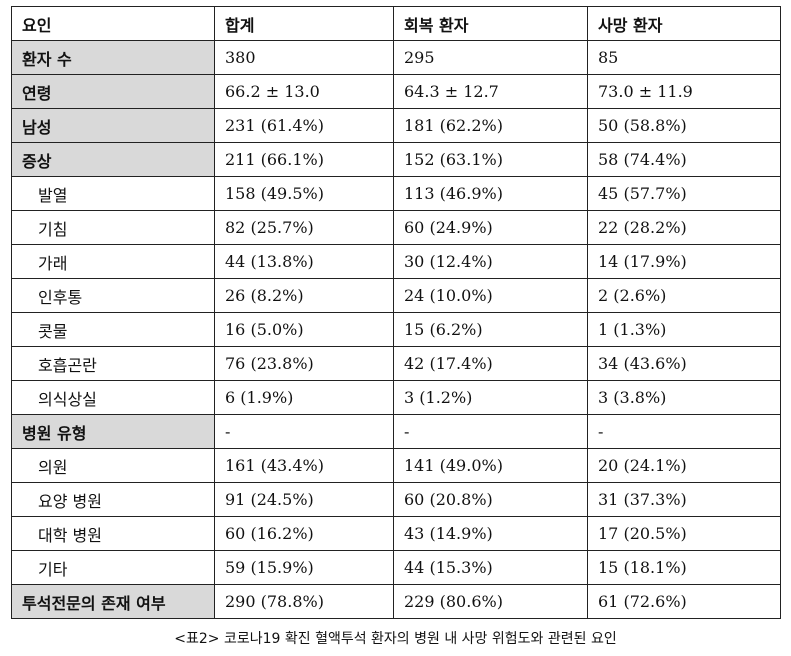 The width and height of the screenshot is (791, 656). What do you see at coordinates (113, 193) in the screenshot?
I see `row-label: 발열` at bounding box center [113, 193].